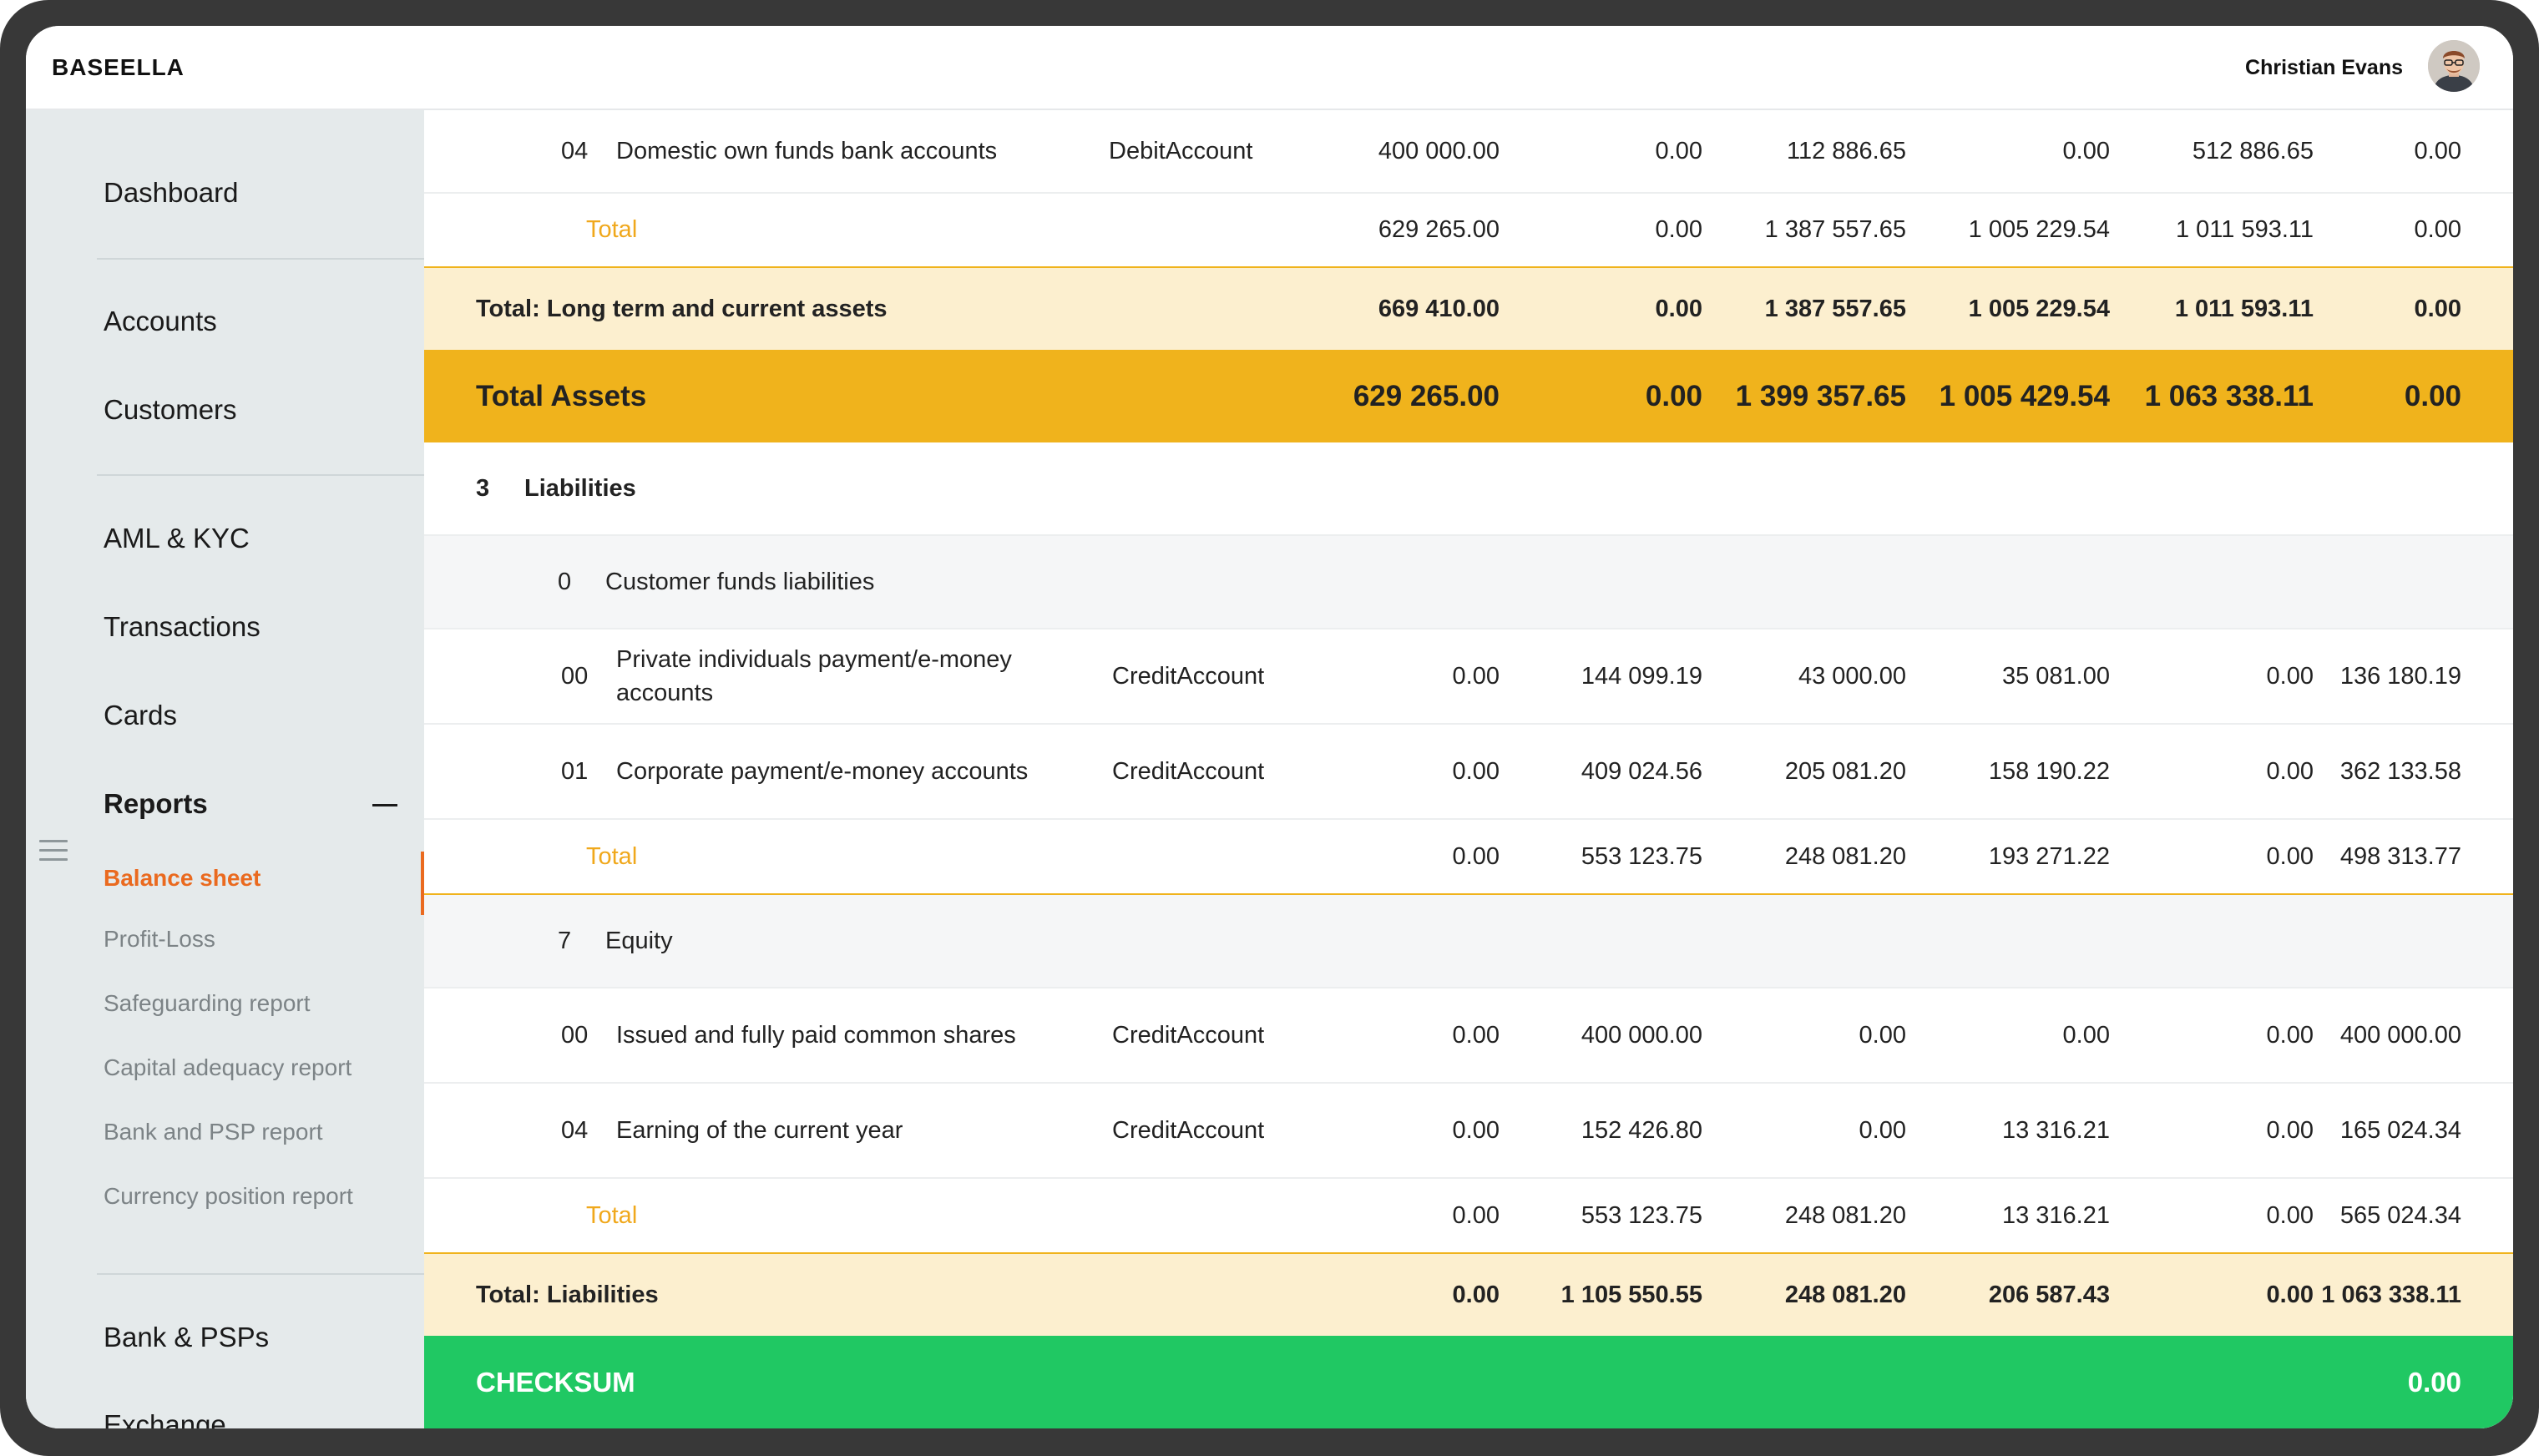 This screenshot has height=1456, width=2539. Describe the element at coordinates (118, 67) in the screenshot. I see `brand-logo: BASEELLA` at that location.